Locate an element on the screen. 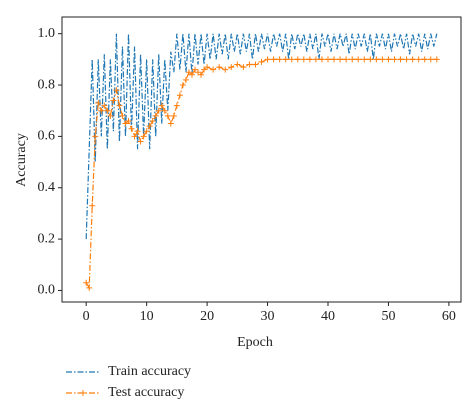 Image resolution: width=474 pixels, height=418 pixels. x-axis-label: Epoch is located at coordinates (255, 342).